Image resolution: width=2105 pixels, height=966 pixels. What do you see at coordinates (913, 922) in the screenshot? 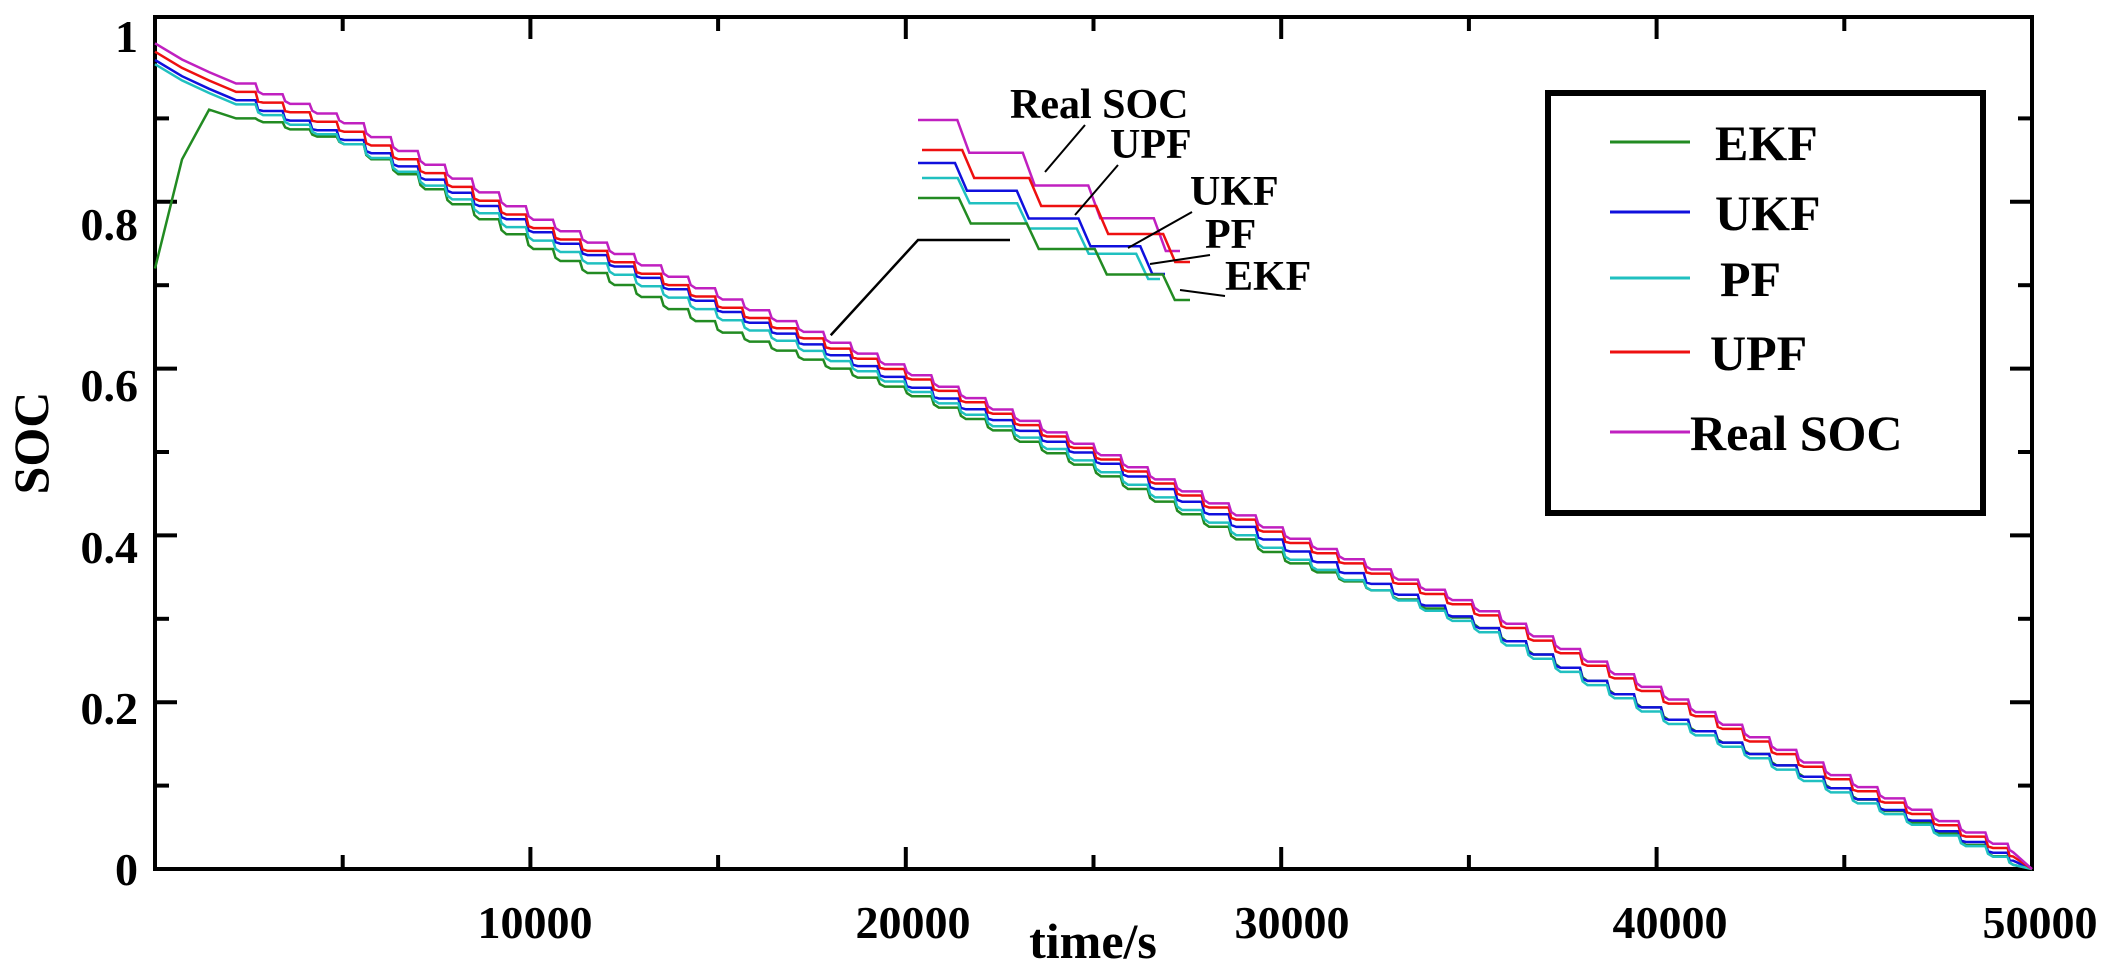
I see `x-tick-label: 20000` at bounding box center [913, 922].